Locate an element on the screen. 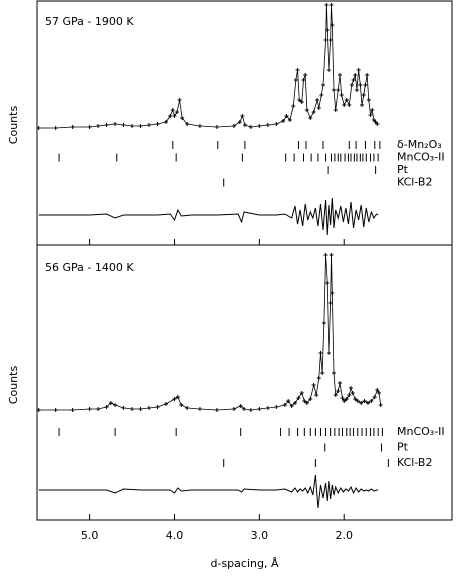 The image size is (459, 578). annotation: 56 GPa - 1400 K is located at coordinates (89, 267).